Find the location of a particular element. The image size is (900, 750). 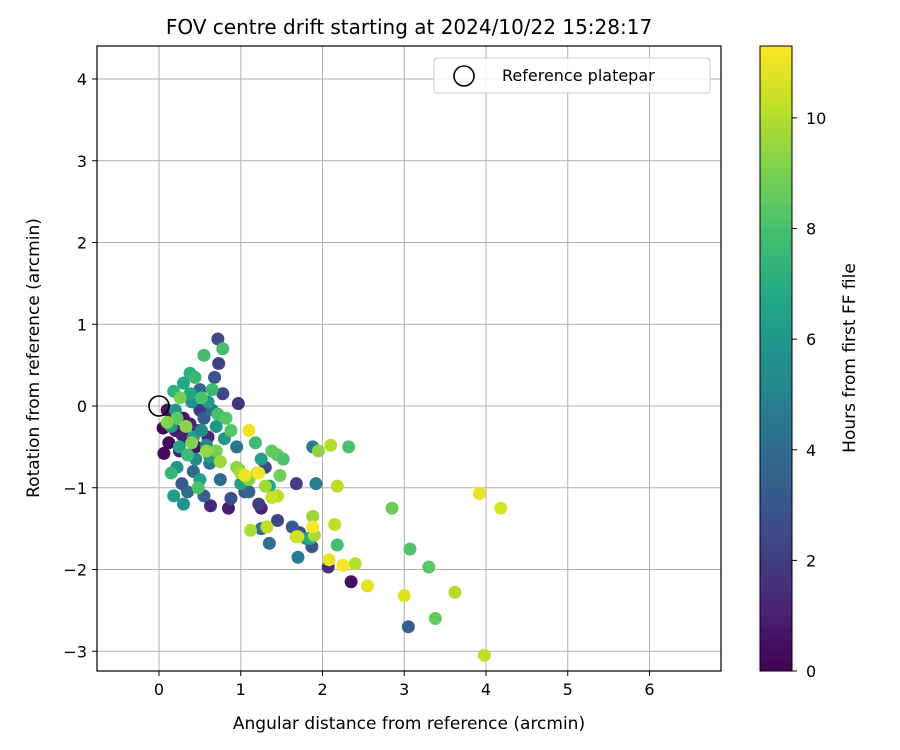

y-tick-label: 3 is located at coordinates (82, 161).